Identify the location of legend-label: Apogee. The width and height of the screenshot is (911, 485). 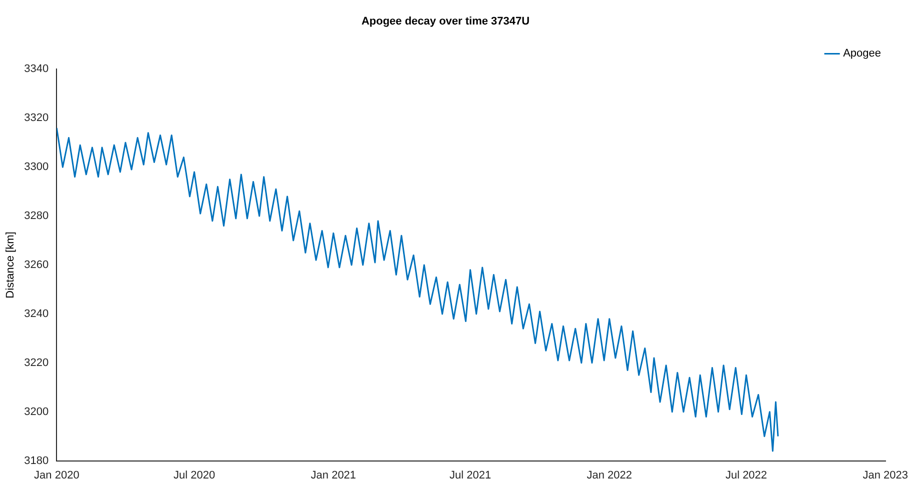
(862, 54).